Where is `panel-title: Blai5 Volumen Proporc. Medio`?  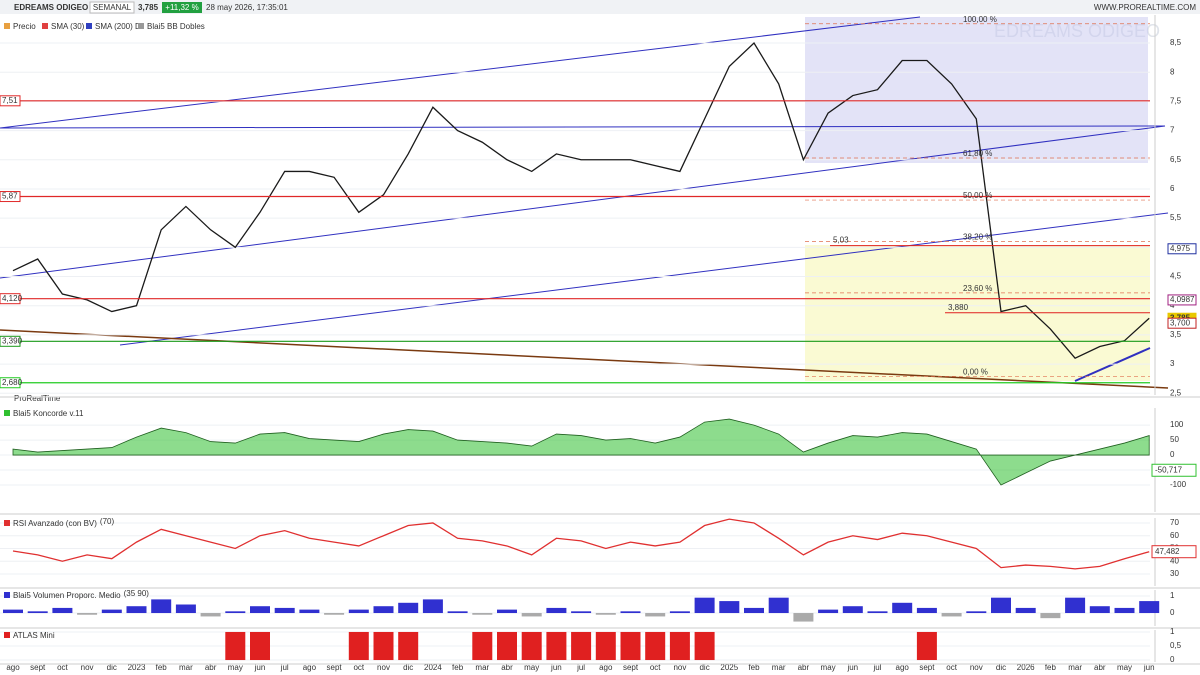
panel-title: Blai5 Volumen Proporc. Medio is located at coordinates (67, 595).